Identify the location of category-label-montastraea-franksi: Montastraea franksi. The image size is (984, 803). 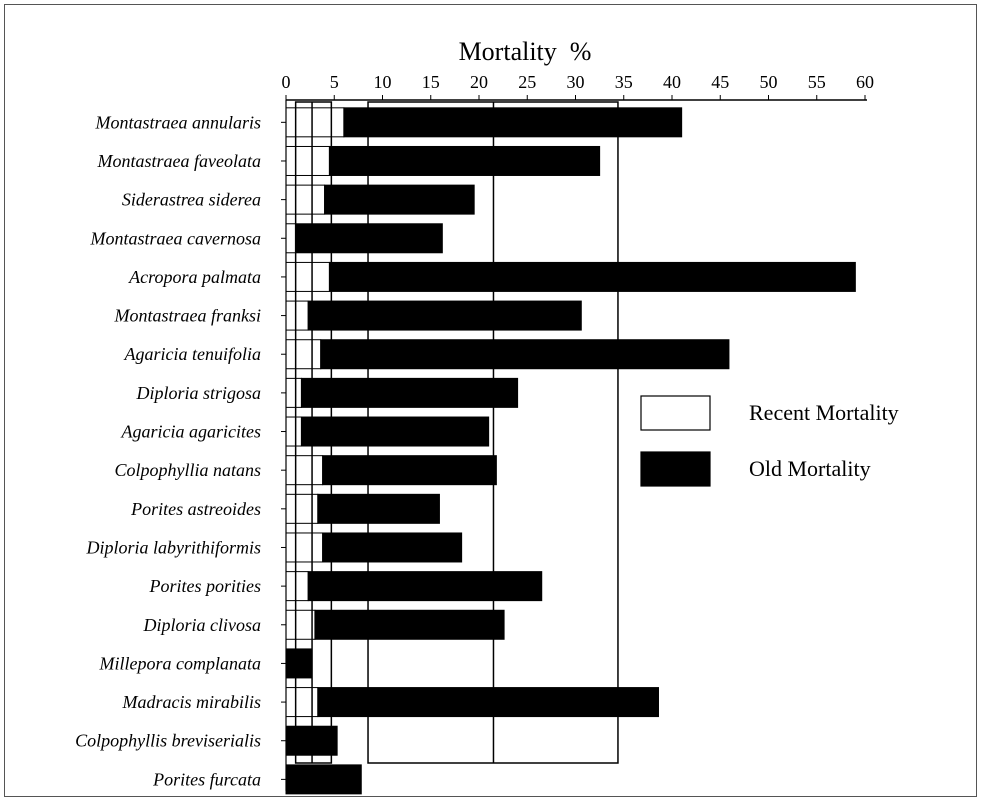
(188, 316).